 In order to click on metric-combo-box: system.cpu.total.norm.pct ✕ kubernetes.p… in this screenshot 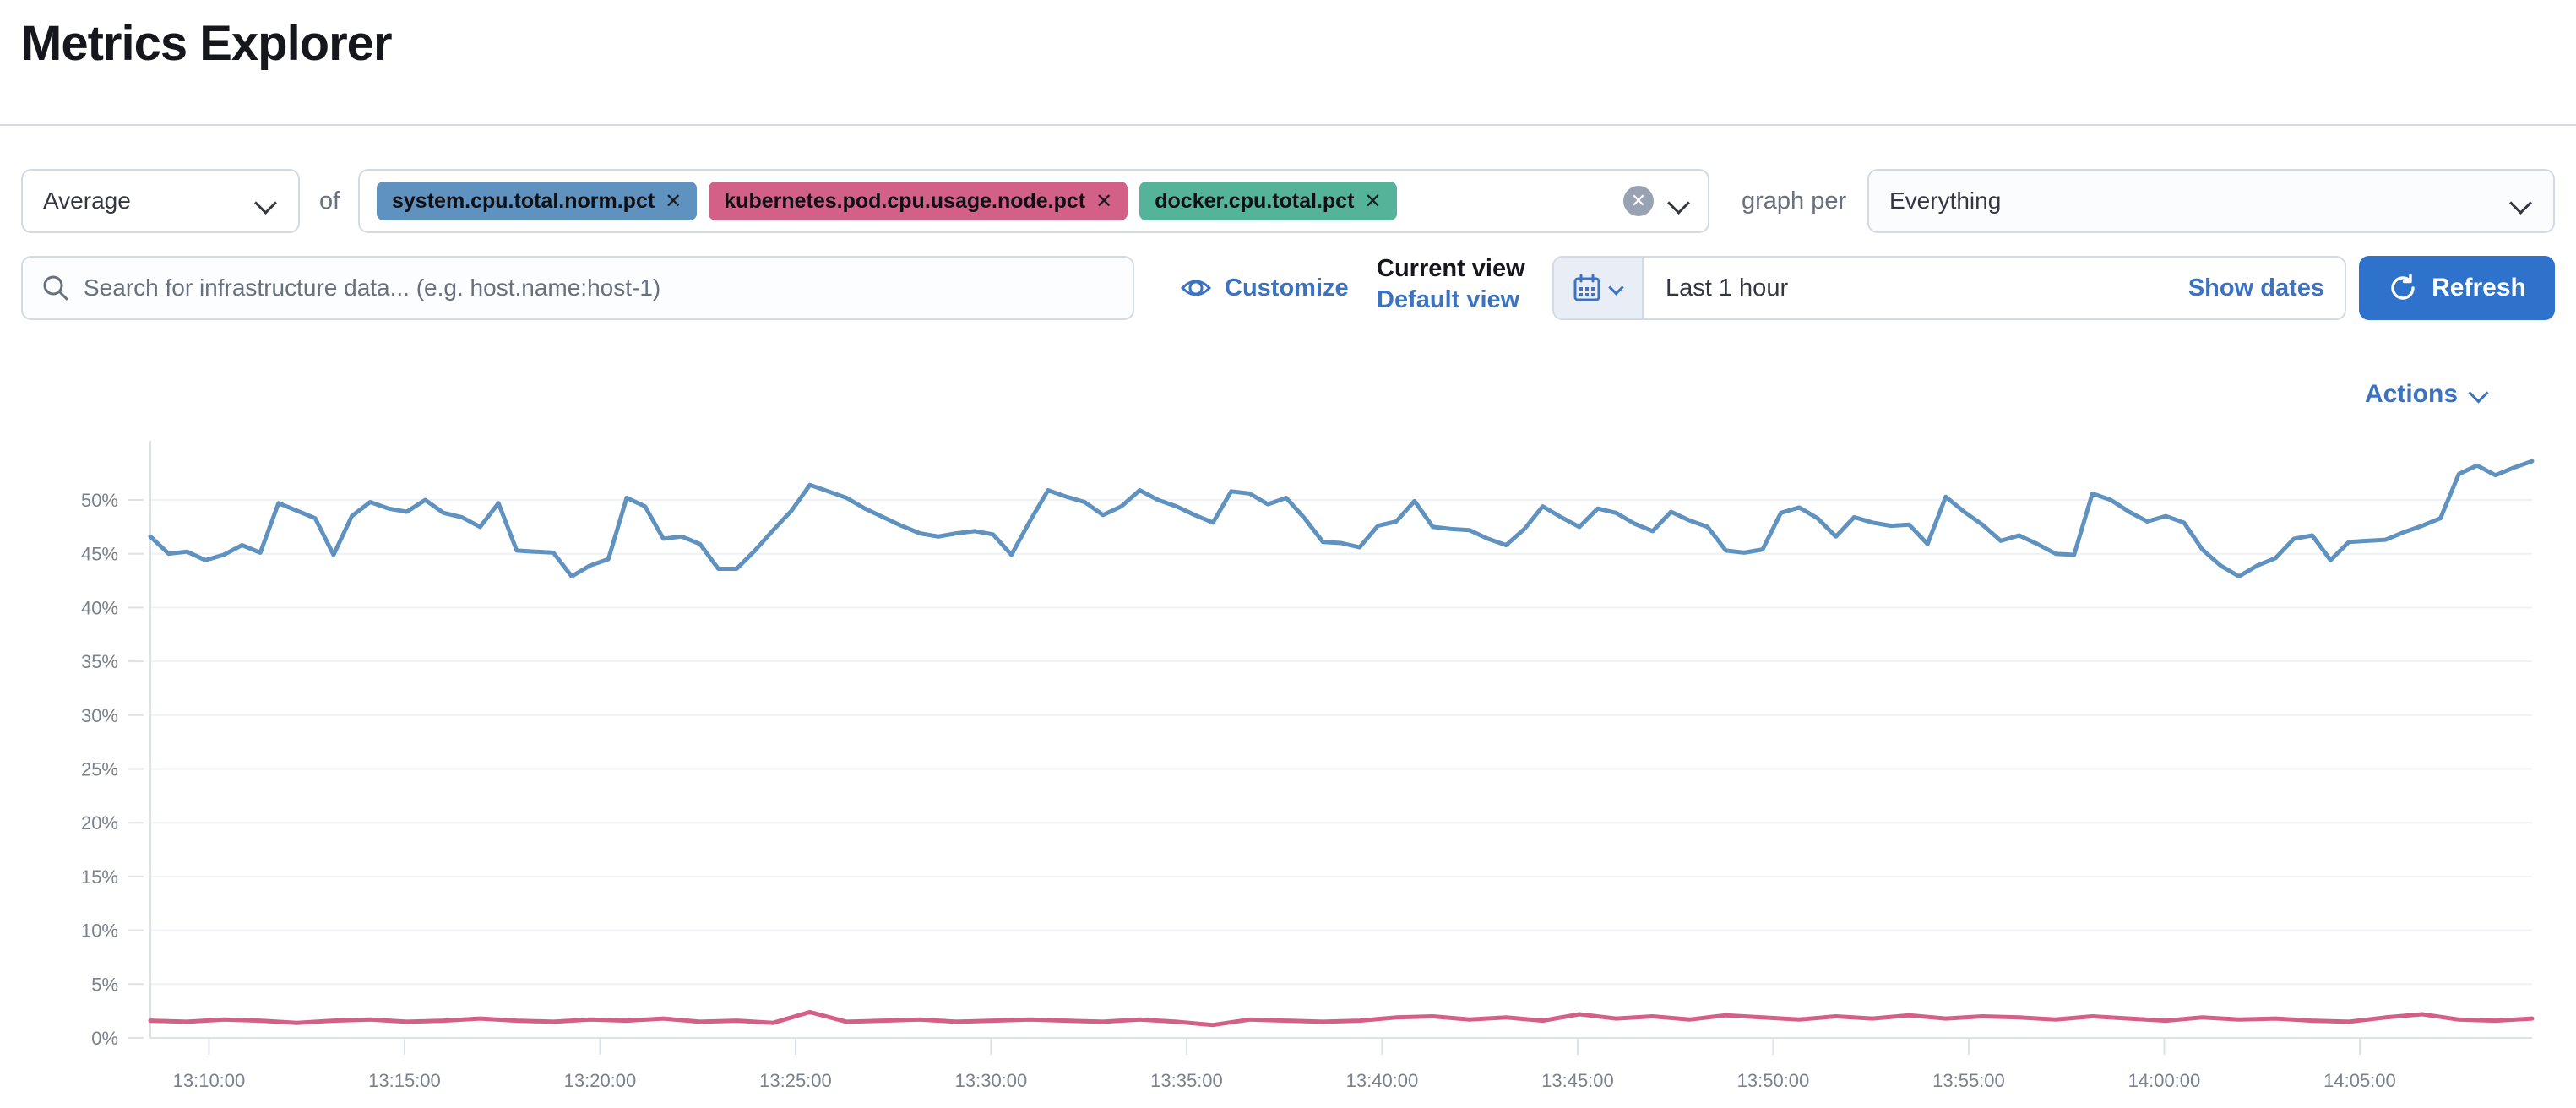, I will do `click(1033, 201)`.